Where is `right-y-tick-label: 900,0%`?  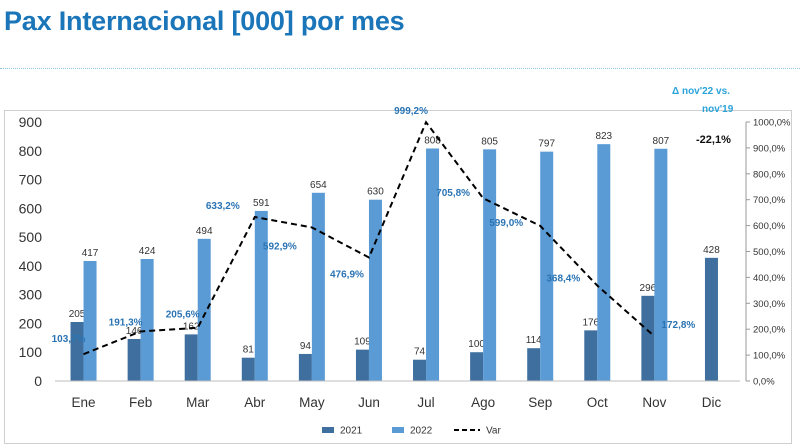 right-y-tick-label: 900,0% is located at coordinates (769, 148).